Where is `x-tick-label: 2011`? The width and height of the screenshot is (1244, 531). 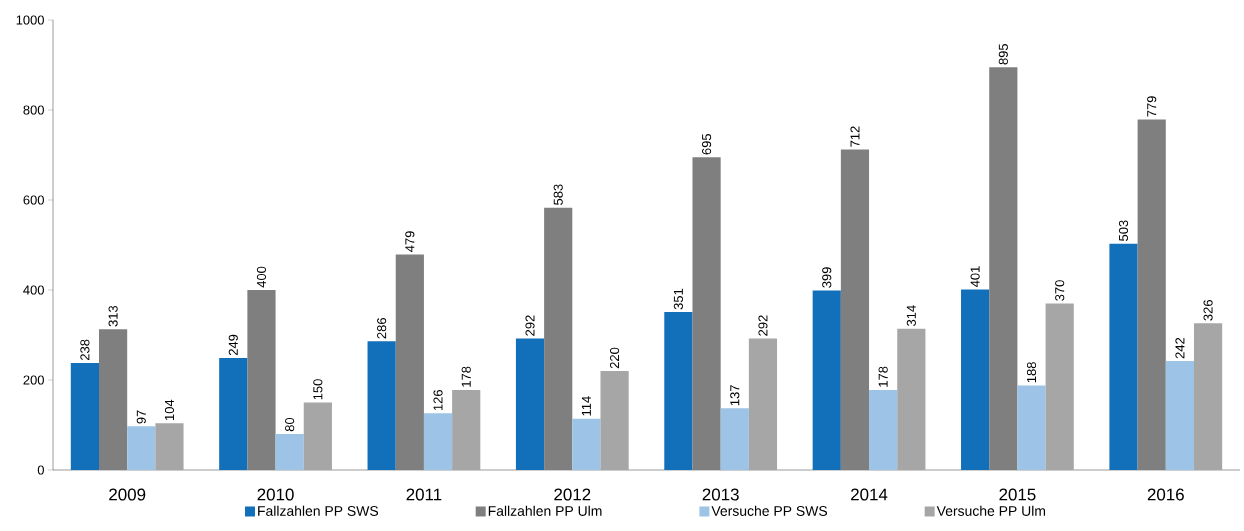
x-tick-label: 2011 is located at coordinates (424, 494).